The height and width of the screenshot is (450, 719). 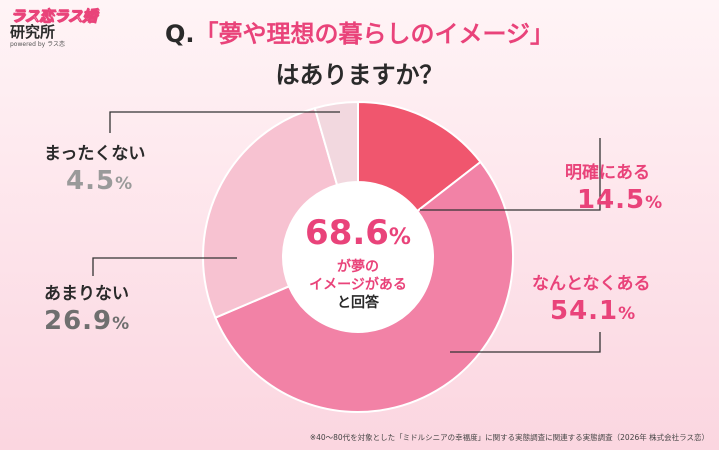 I want to click on logo: ラス恋ラス婚 研究所 powered by ラス恋, so click(x=56, y=28).